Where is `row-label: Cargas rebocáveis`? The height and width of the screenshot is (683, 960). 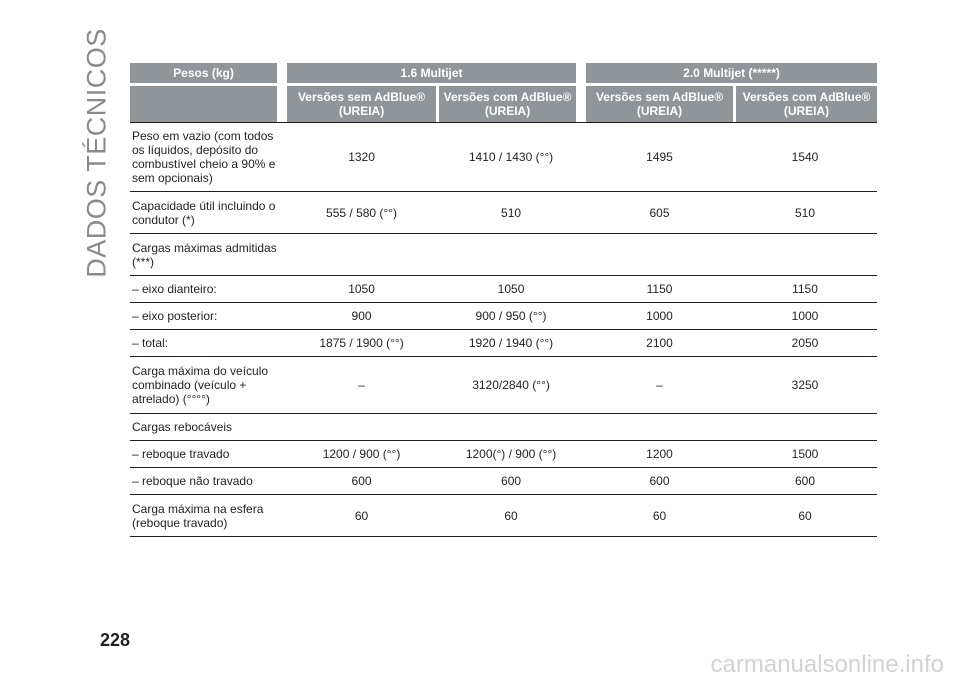 row-label: Cargas rebocáveis is located at coordinates (209, 427).